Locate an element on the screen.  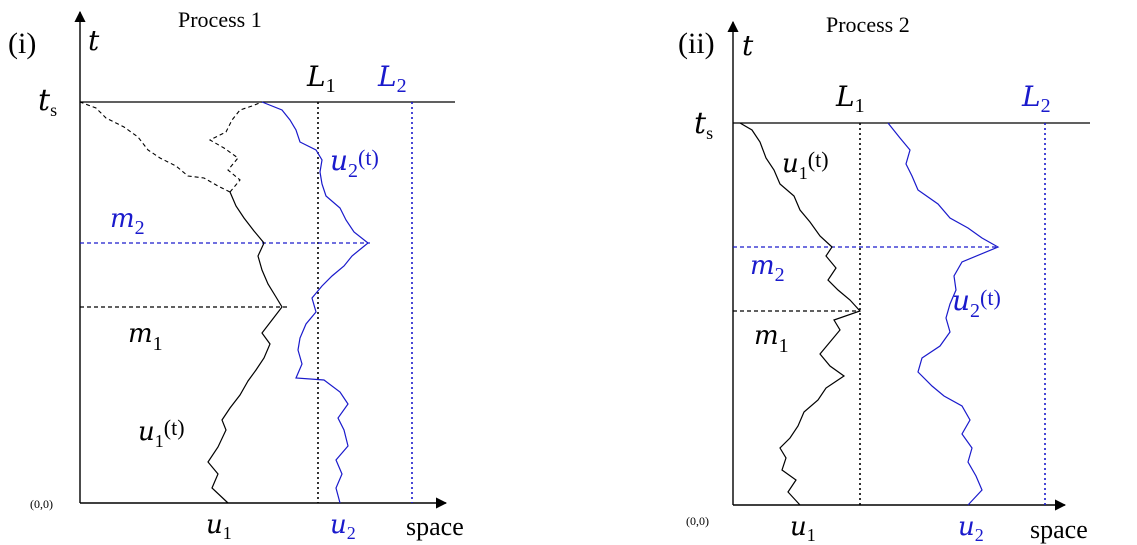
panel-label: (ii) is located at coordinates (696, 43).